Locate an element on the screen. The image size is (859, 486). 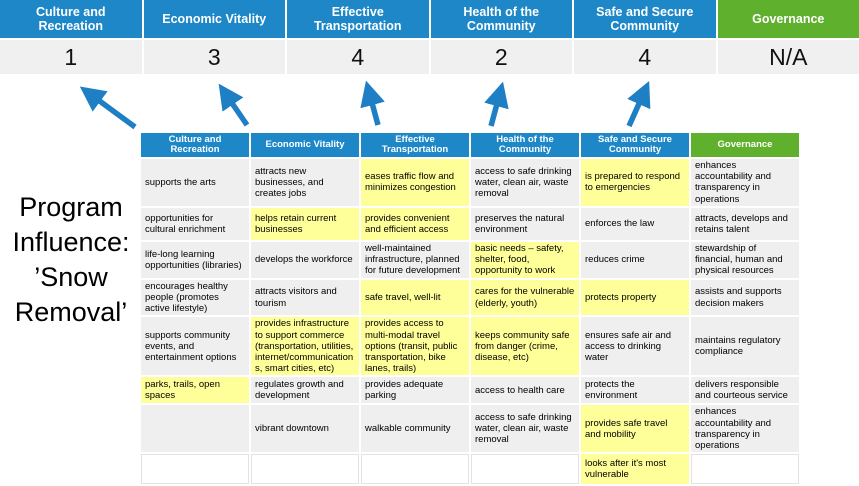
matrix-cell: protects property is located at coordinates (635, 298).